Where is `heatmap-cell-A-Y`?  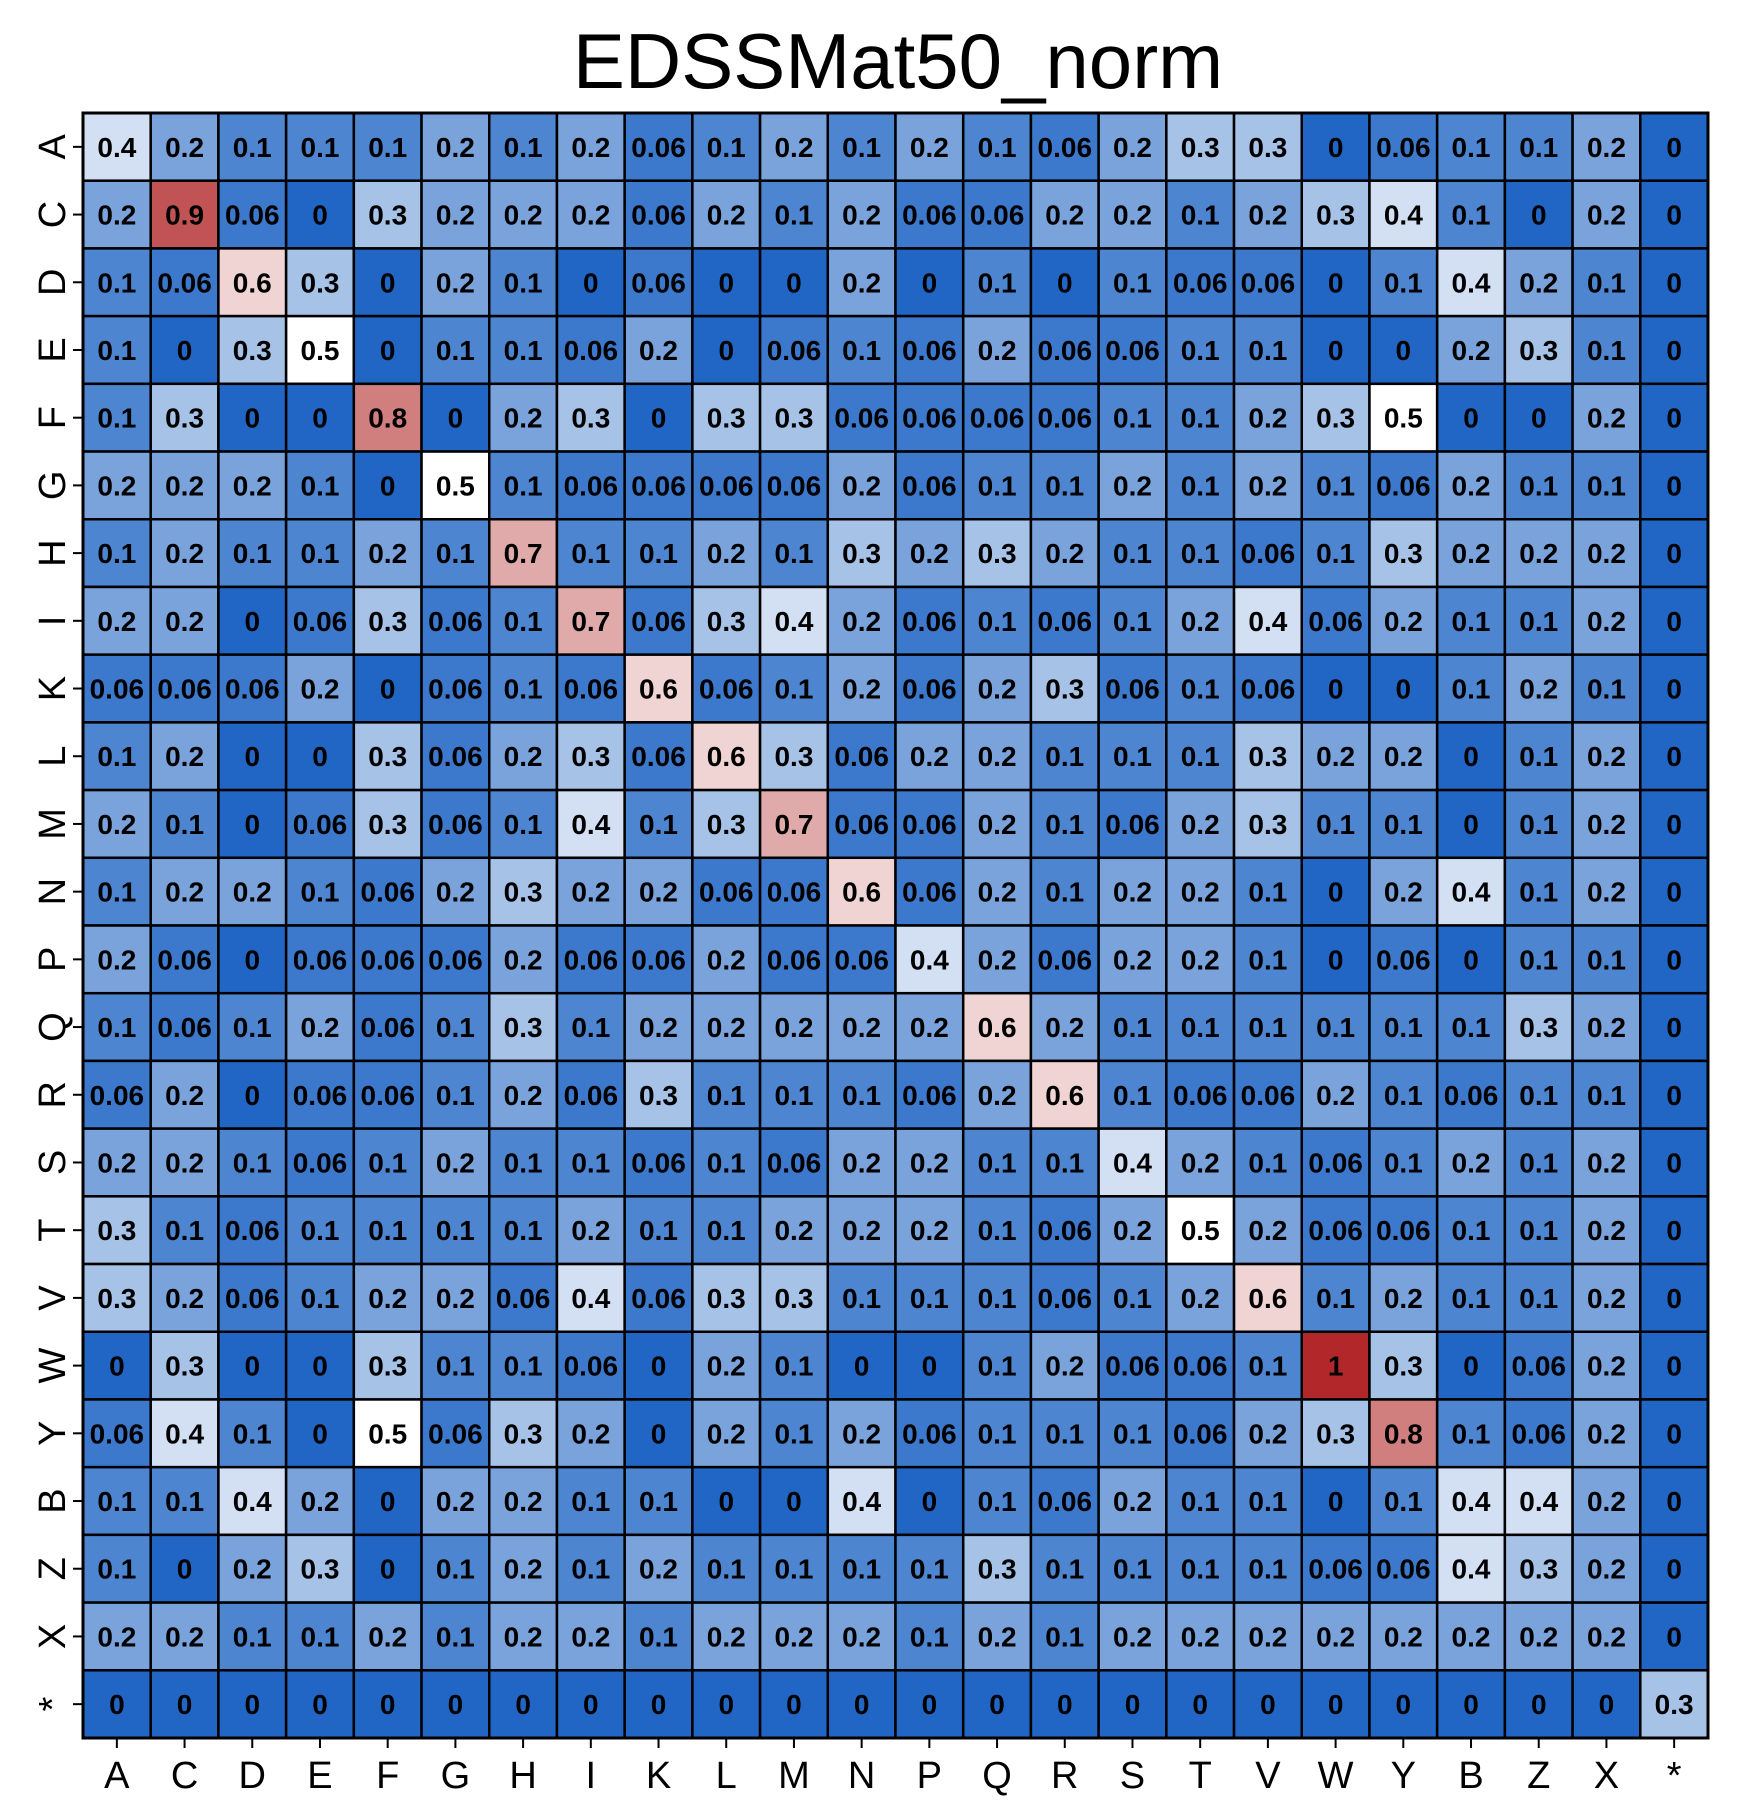 heatmap-cell-A-Y is located at coordinates (1403, 146).